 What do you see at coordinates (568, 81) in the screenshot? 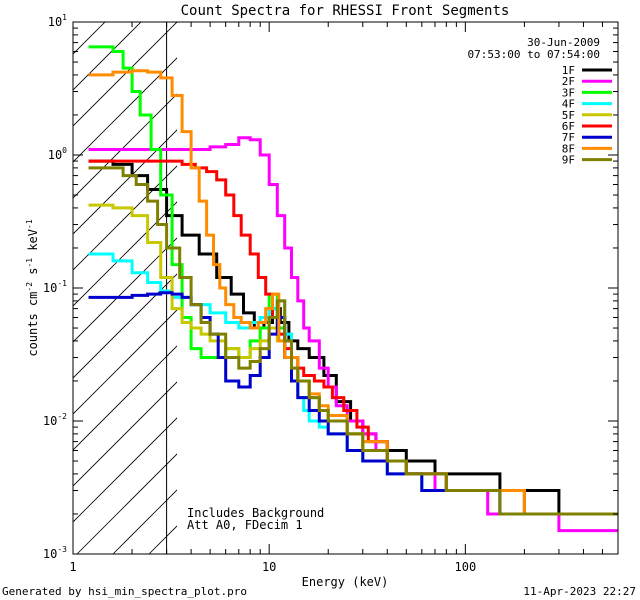
I see `legend-label-2f: 2F` at bounding box center [568, 81].